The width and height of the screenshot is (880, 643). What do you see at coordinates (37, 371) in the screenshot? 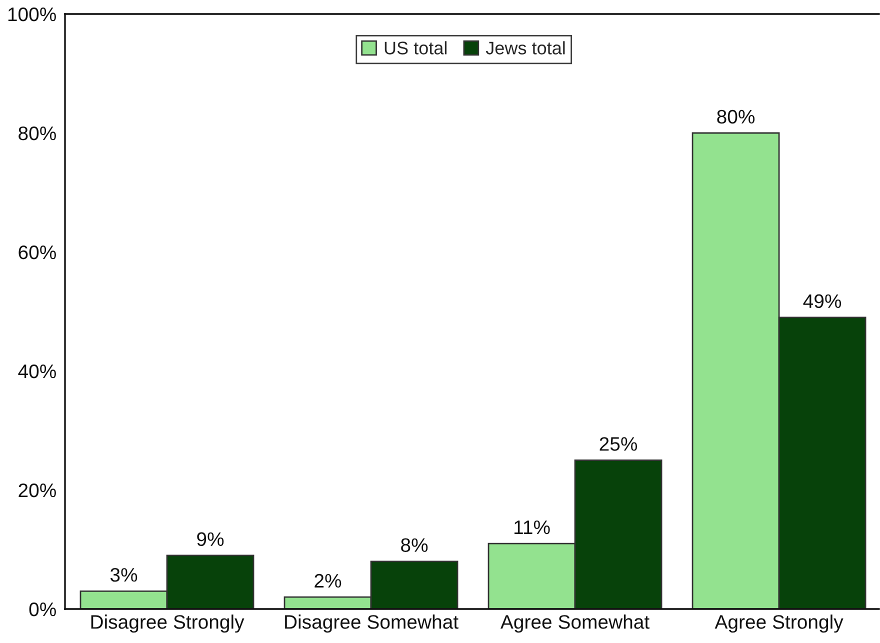
I see `y-tick-label: 40%` at bounding box center [37, 371].